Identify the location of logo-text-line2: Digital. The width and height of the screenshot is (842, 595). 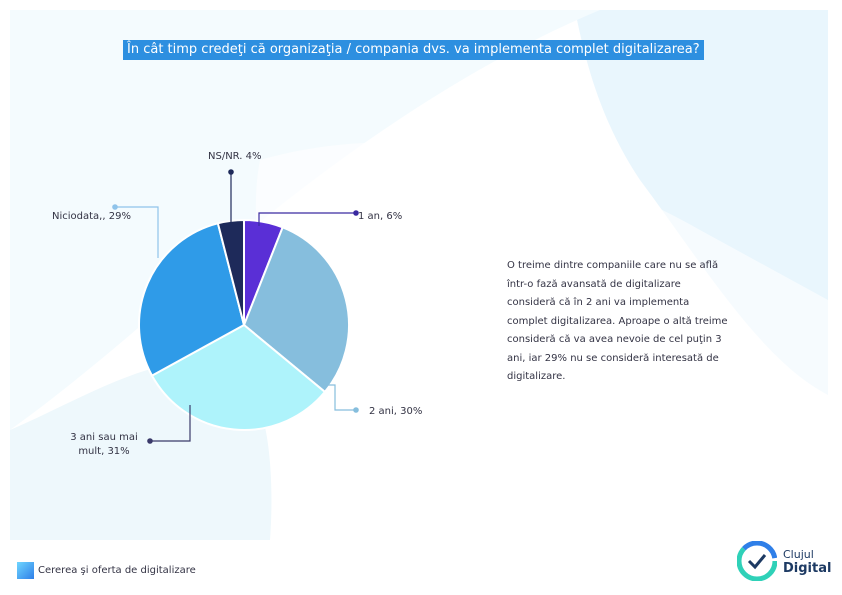
(807, 568).